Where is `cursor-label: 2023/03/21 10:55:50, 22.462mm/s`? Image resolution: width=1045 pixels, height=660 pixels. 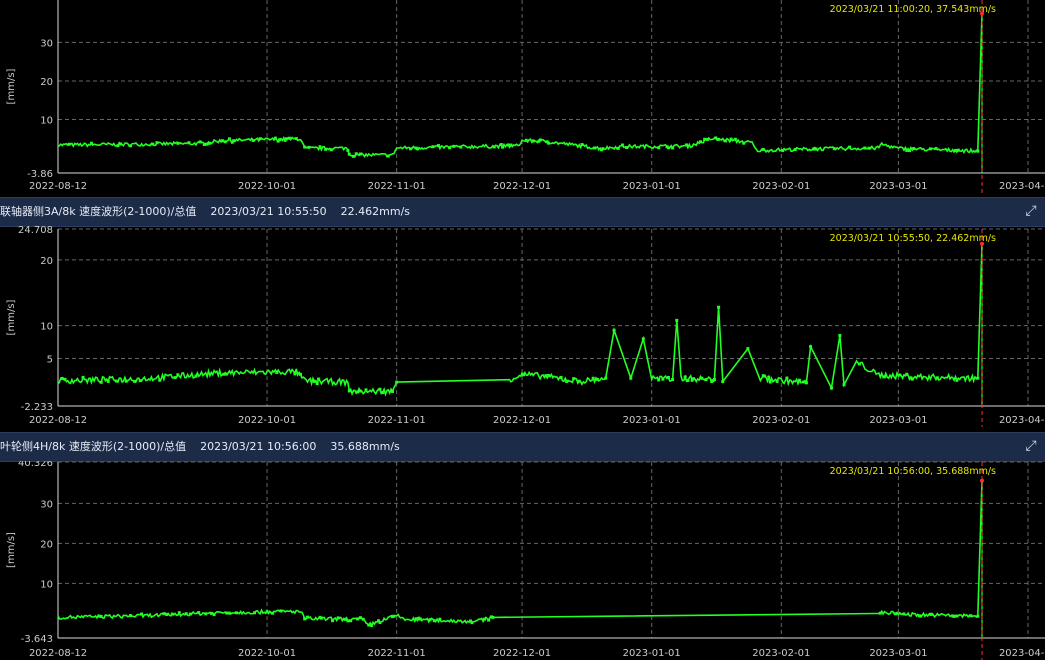
cursor-label: 2023/03/21 10:55:50, 22.462mm/s is located at coordinates (913, 238).